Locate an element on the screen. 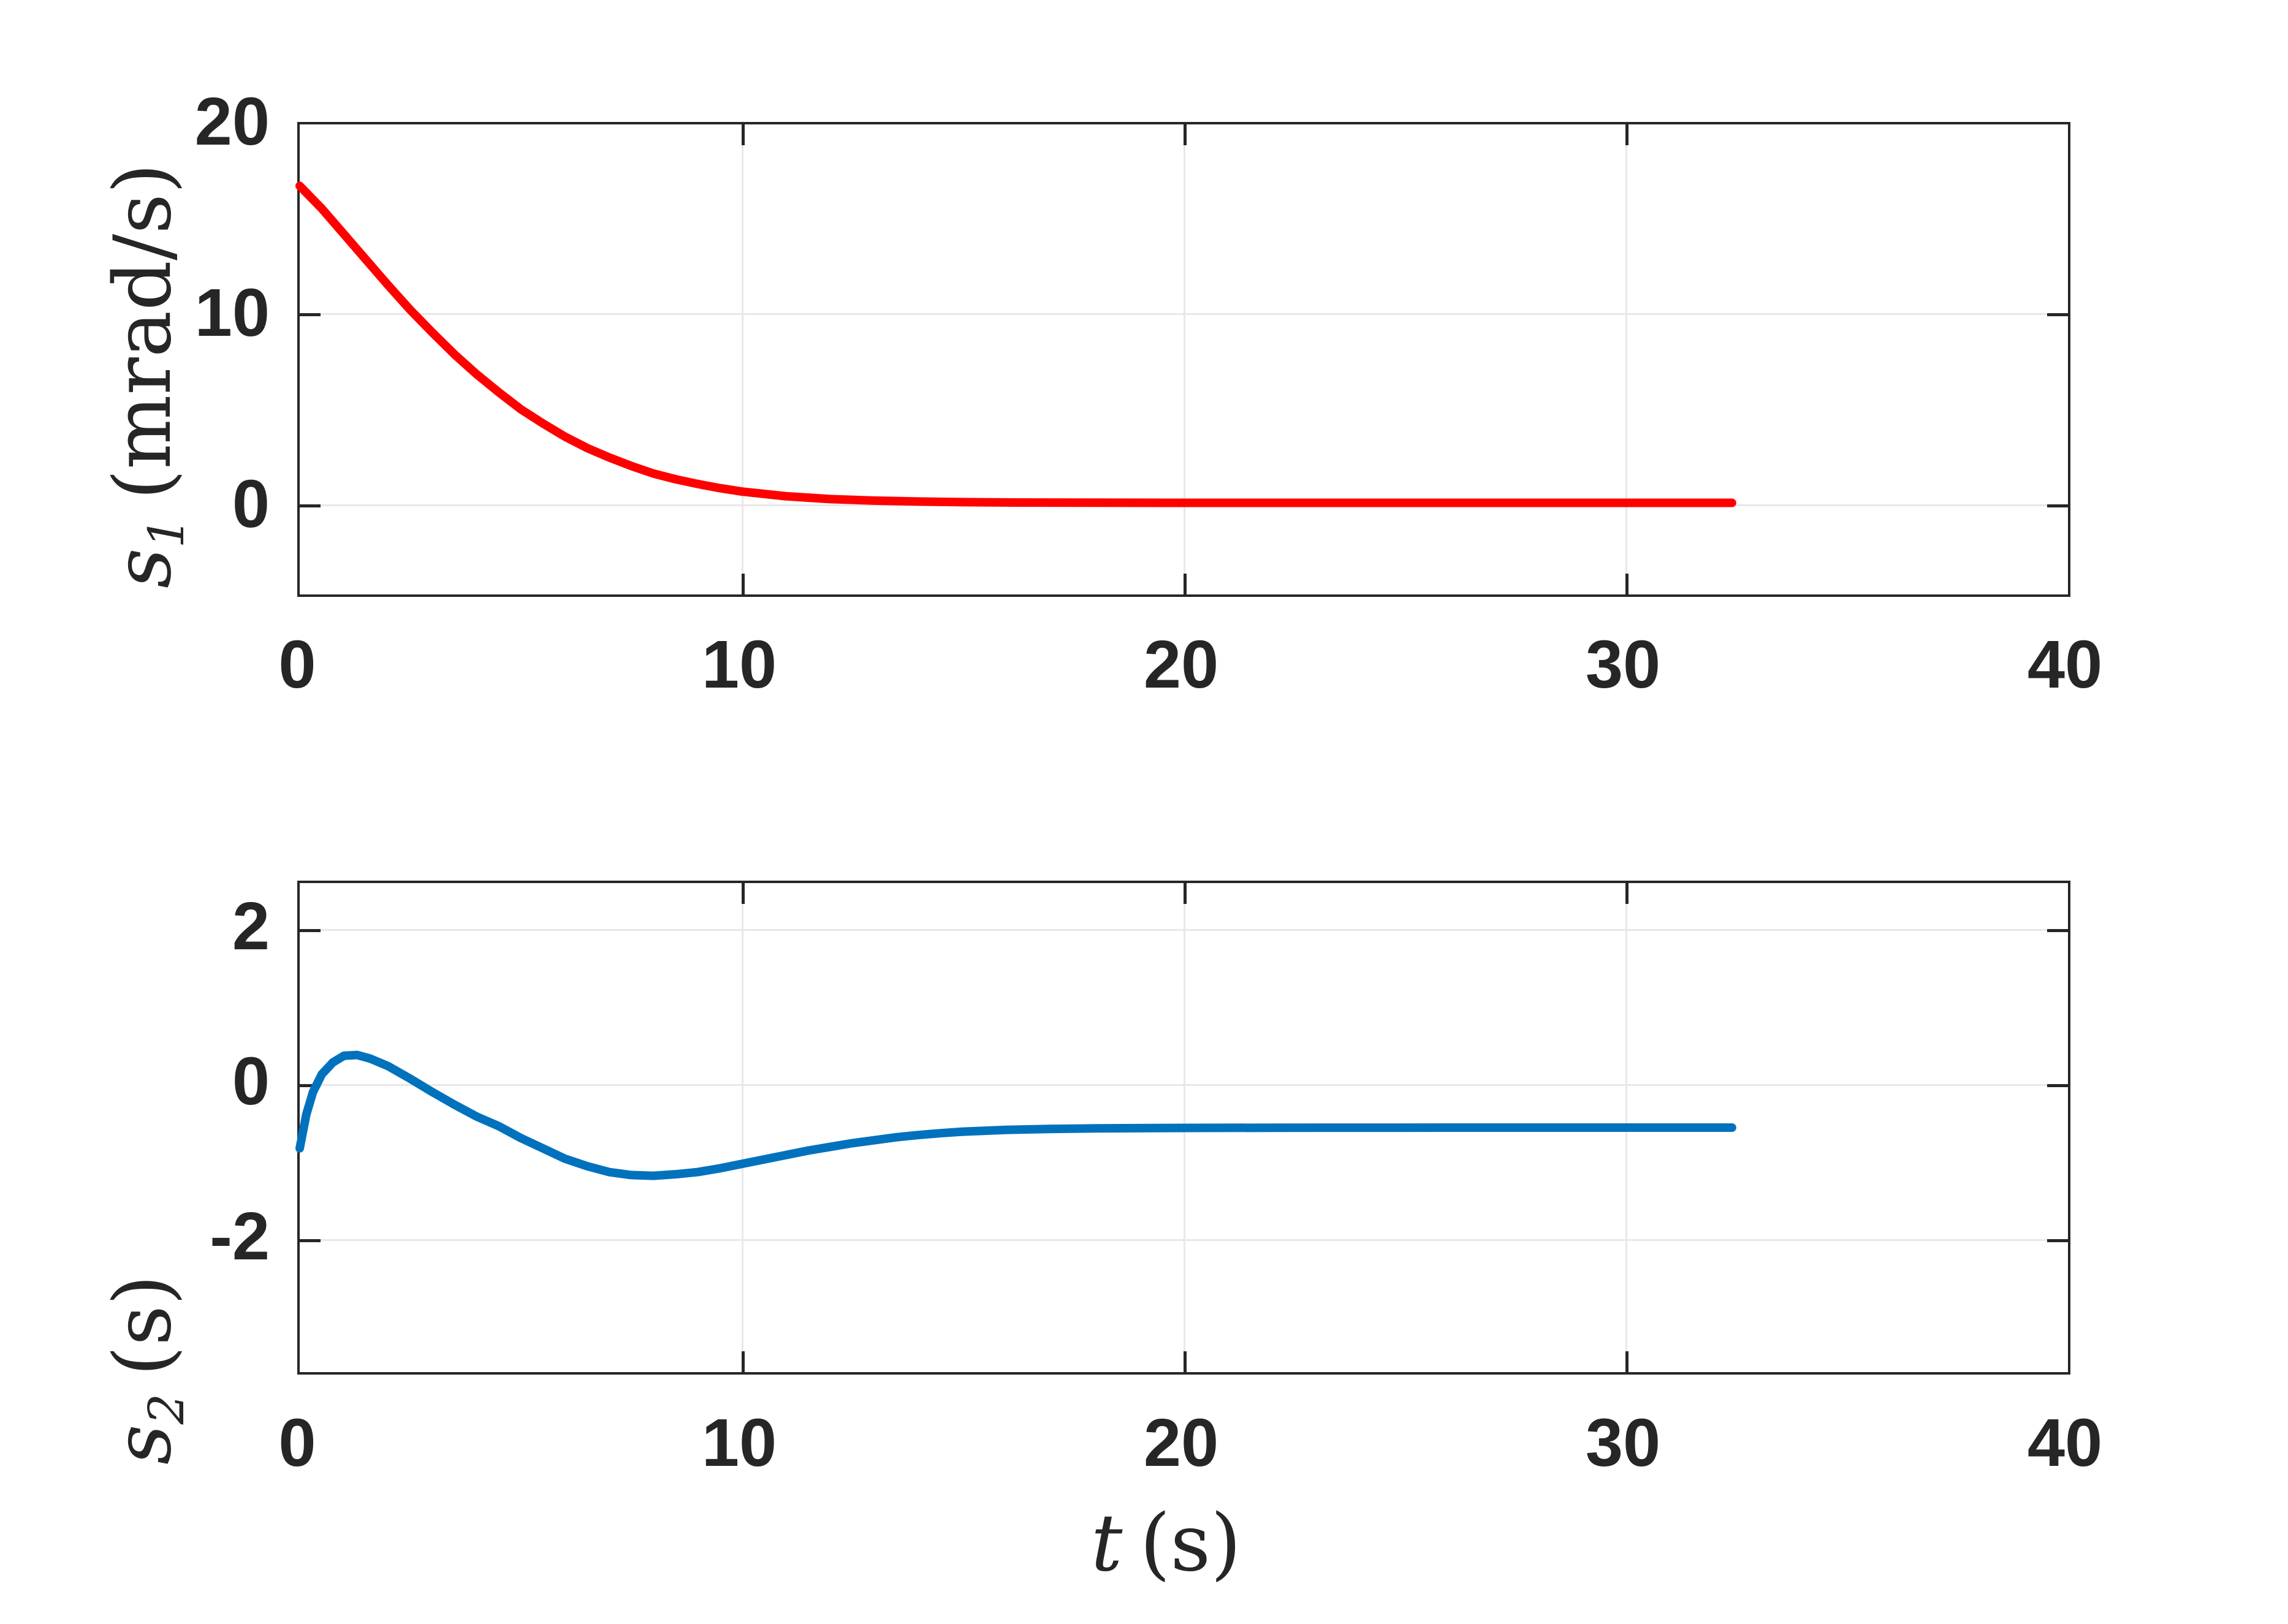 This screenshot has height=1624, width=2288. s2-ytick-2-left is located at coordinates (310, 930).